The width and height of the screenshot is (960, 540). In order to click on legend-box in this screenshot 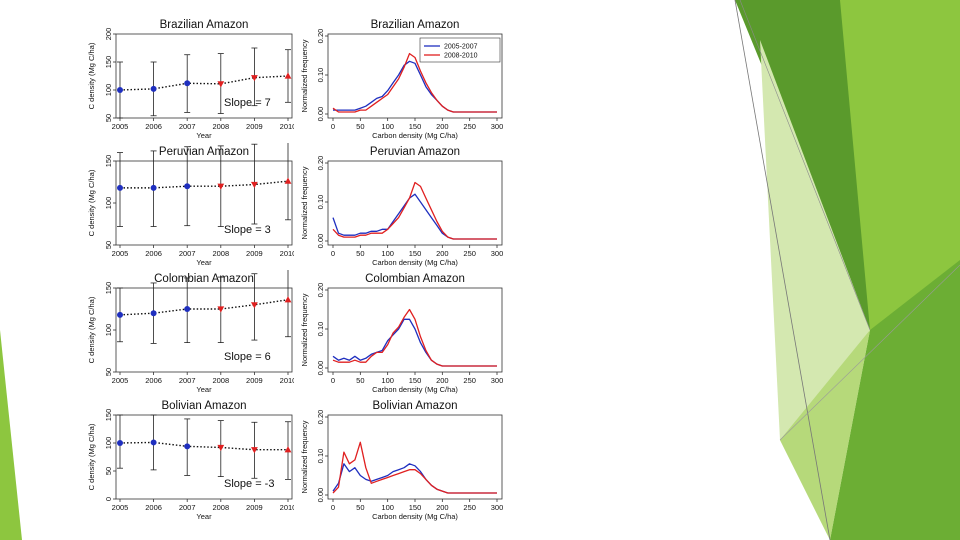, I will do `click(460, 50)`.